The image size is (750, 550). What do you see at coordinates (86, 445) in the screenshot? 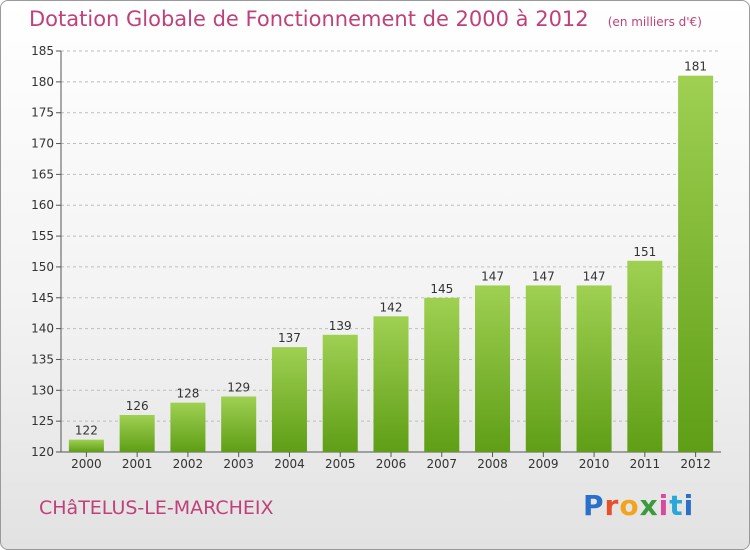
I see `bar-2000` at bounding box center [86, 445].